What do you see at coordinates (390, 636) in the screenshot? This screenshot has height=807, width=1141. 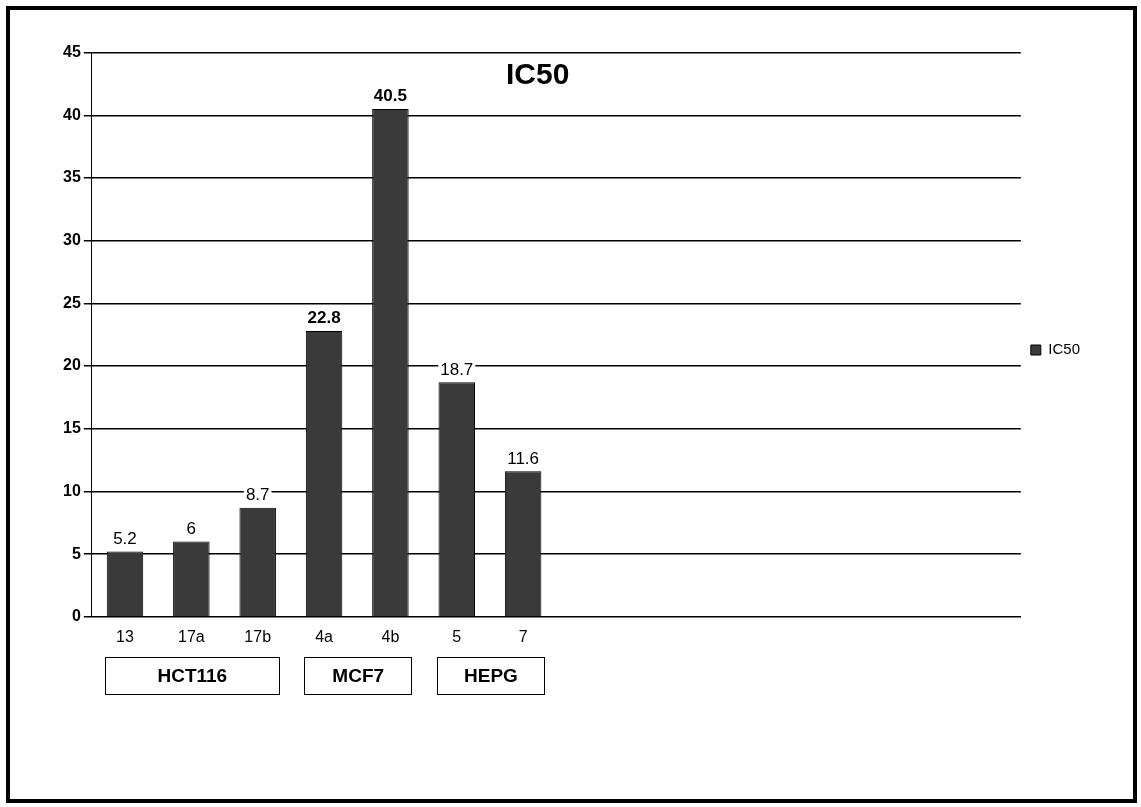 I see `x-tick-label: 4b` at bounding box center [390, 636].